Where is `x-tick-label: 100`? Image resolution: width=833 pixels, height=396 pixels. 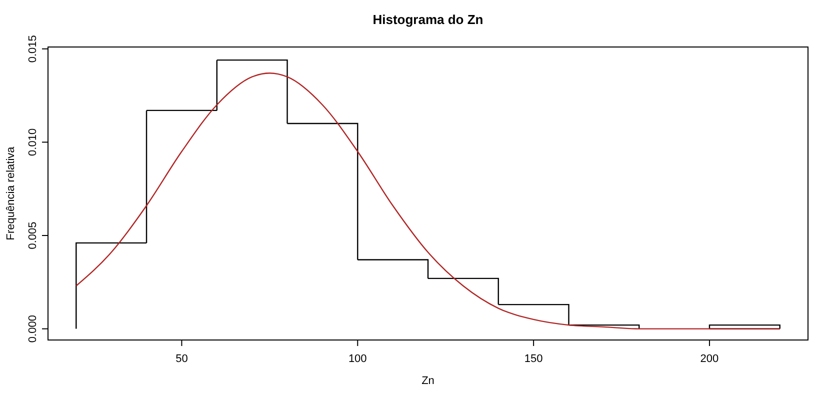
x-tick-label: 100 is located at coordinates (357, 359).